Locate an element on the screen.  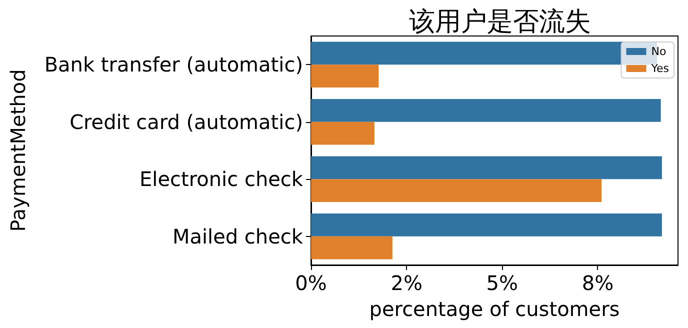
x-tick-label: 0% is located at coordinates (311, 283).